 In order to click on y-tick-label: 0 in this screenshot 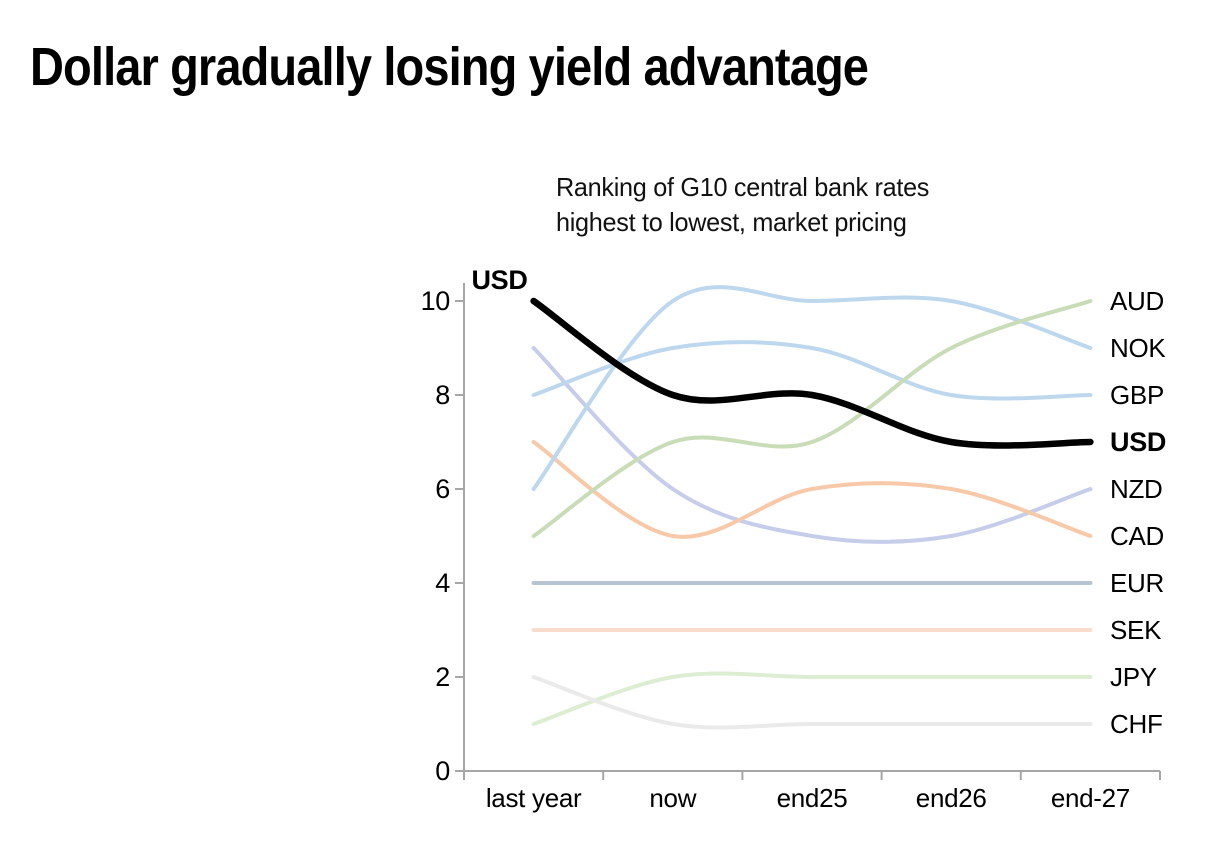, I will do `click(442, 771)`.